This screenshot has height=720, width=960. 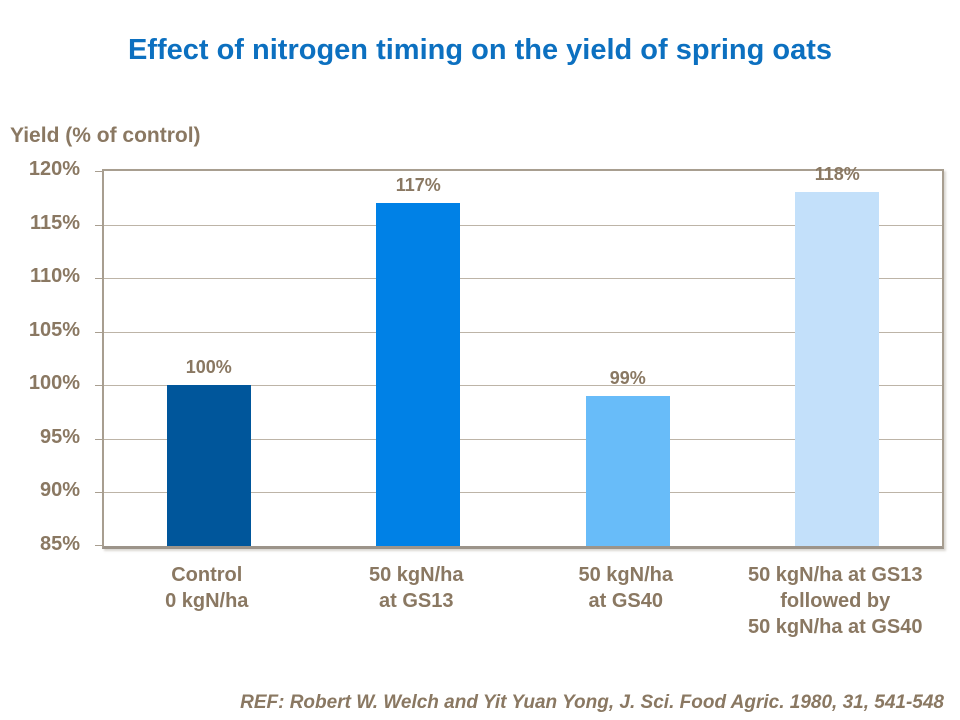 I want to click on y-tick-label: 90%, so click(x=59, y=490).